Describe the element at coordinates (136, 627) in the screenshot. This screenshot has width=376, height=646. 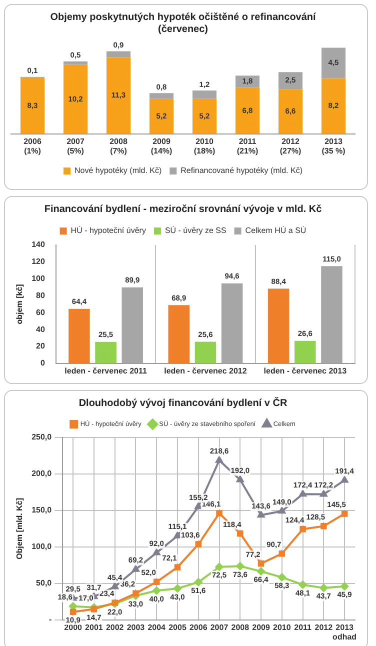
I see `x-tick-label: 2003` at that location.